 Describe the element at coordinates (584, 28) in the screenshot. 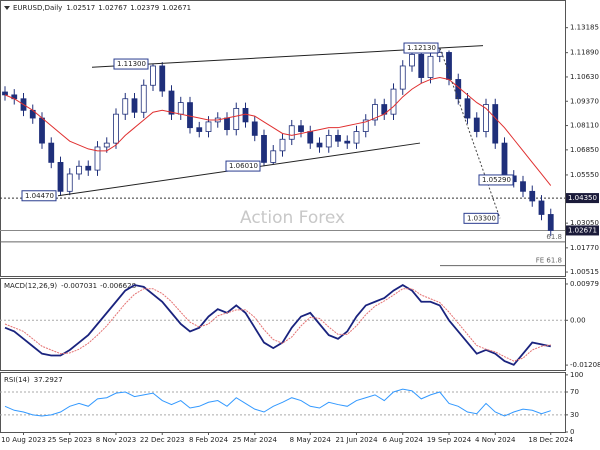

I see `y-tick-label: 1.13185` at that location.